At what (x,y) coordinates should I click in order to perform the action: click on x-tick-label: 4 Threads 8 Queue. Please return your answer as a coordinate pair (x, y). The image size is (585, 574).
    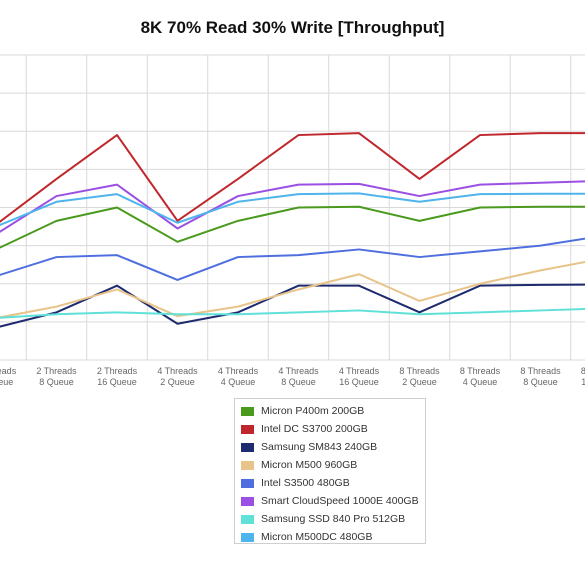
    Looking at the image, I should click on (298, 376).